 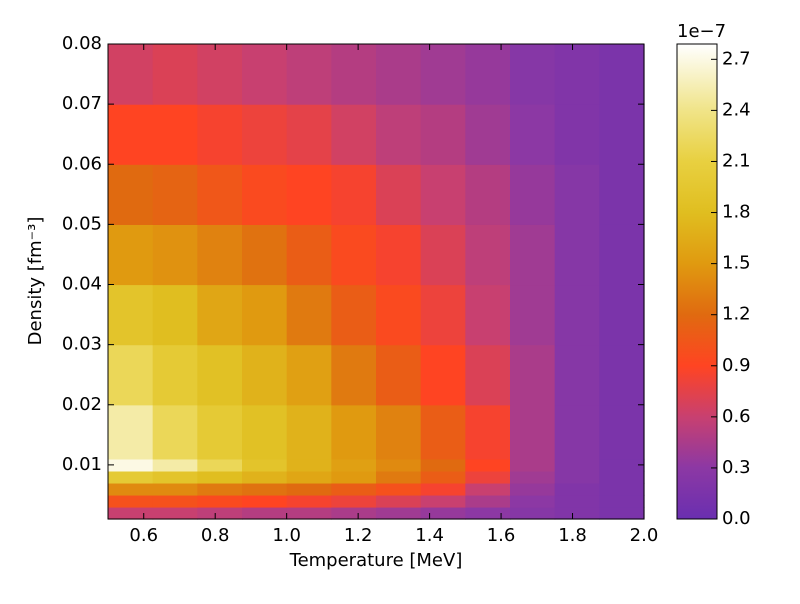 I want to click on y-tick-label: 0.04, so click(x=82, y=284).